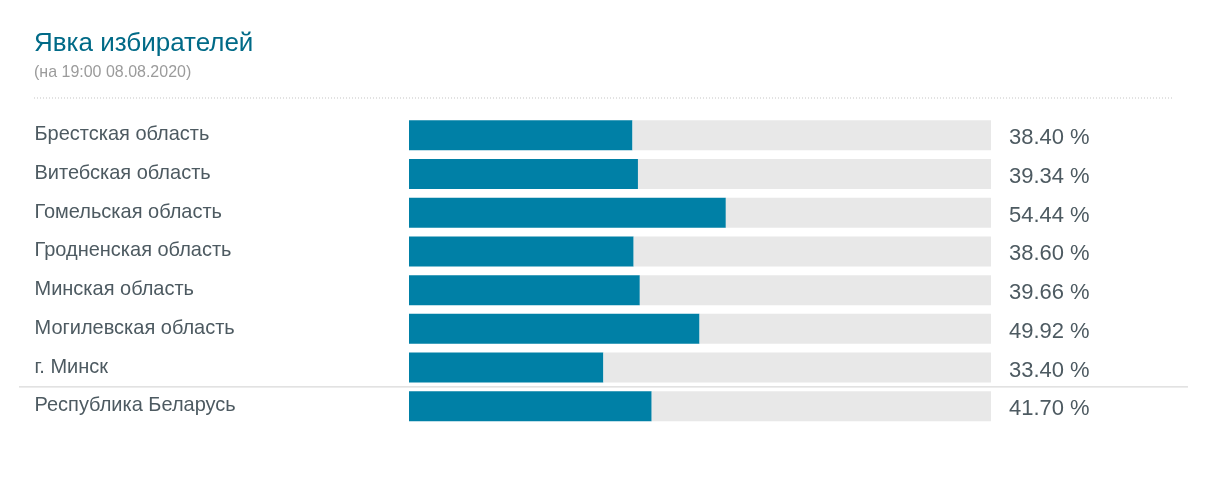 Image resolution: width=1217 pixels, height=482 pixels. What do you see at coordinates (134, 326) in the screenshot?
I see `y-tick-label: Могилевская область` at bounding box center [134, 326].